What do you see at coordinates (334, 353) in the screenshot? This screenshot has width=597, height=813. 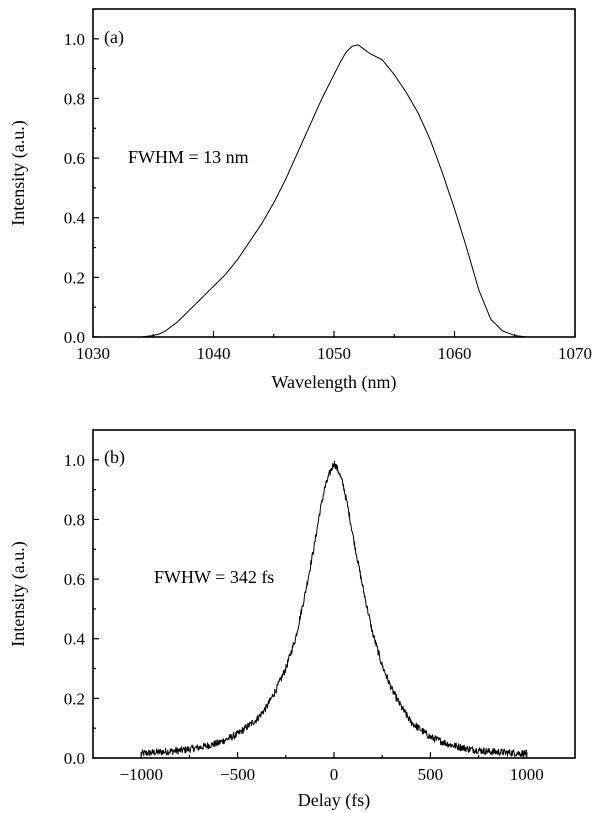 I see `x-tick-label: 1050` at bounding box center [334, 353].